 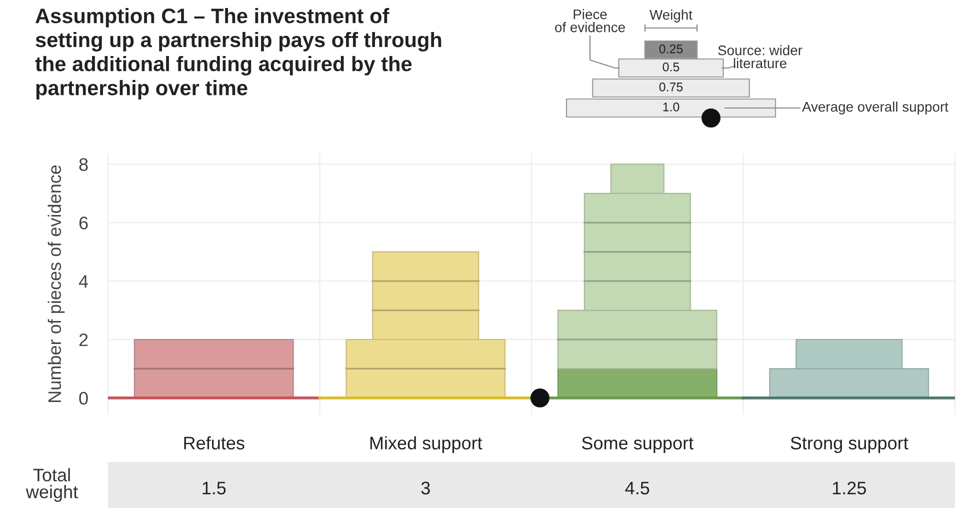 What do you see at coordinates (875, 108) in the screenshot?
I see `text: Average overall support` at bounding box center [875, 108].